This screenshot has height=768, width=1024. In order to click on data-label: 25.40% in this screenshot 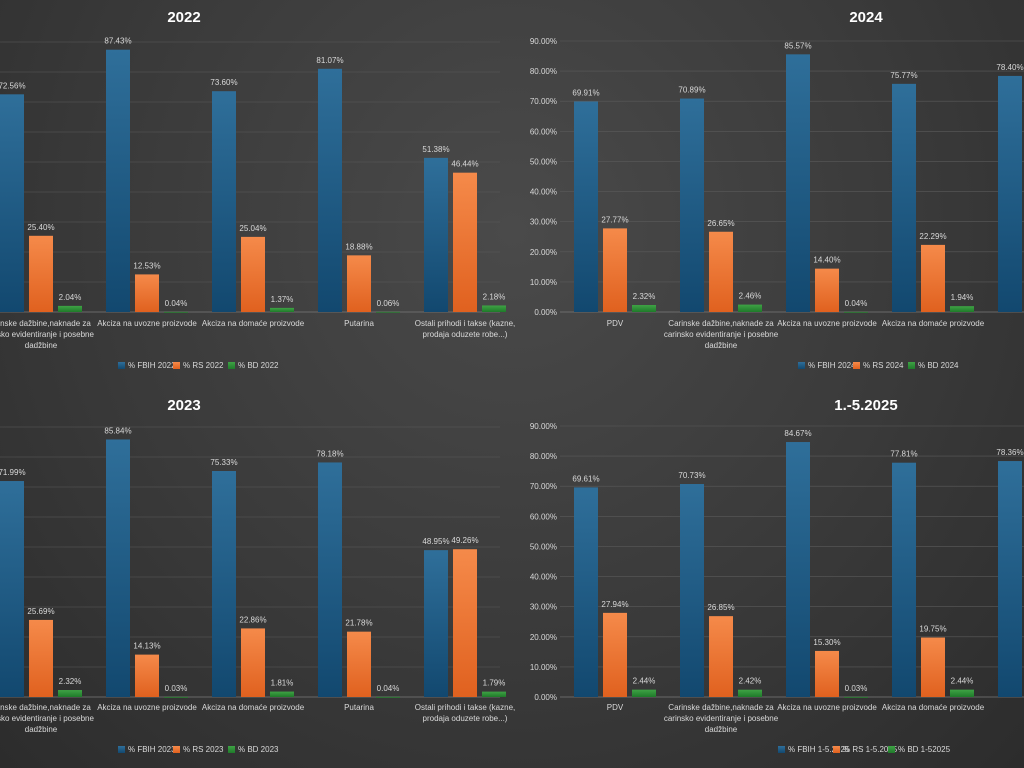, I will do `click(40, 227)`.